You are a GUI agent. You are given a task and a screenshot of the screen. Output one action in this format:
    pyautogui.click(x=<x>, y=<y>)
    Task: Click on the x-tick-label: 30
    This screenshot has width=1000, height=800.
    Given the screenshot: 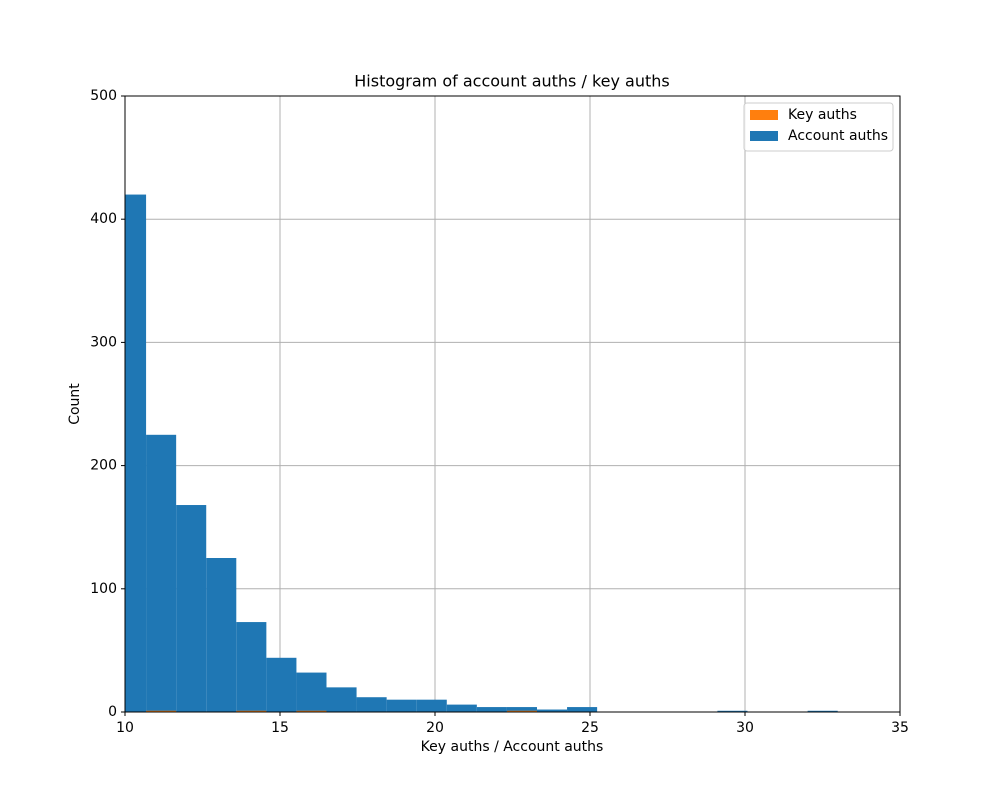 What is the action you would take?
    pyautogui.click(x=745, y=728)
    